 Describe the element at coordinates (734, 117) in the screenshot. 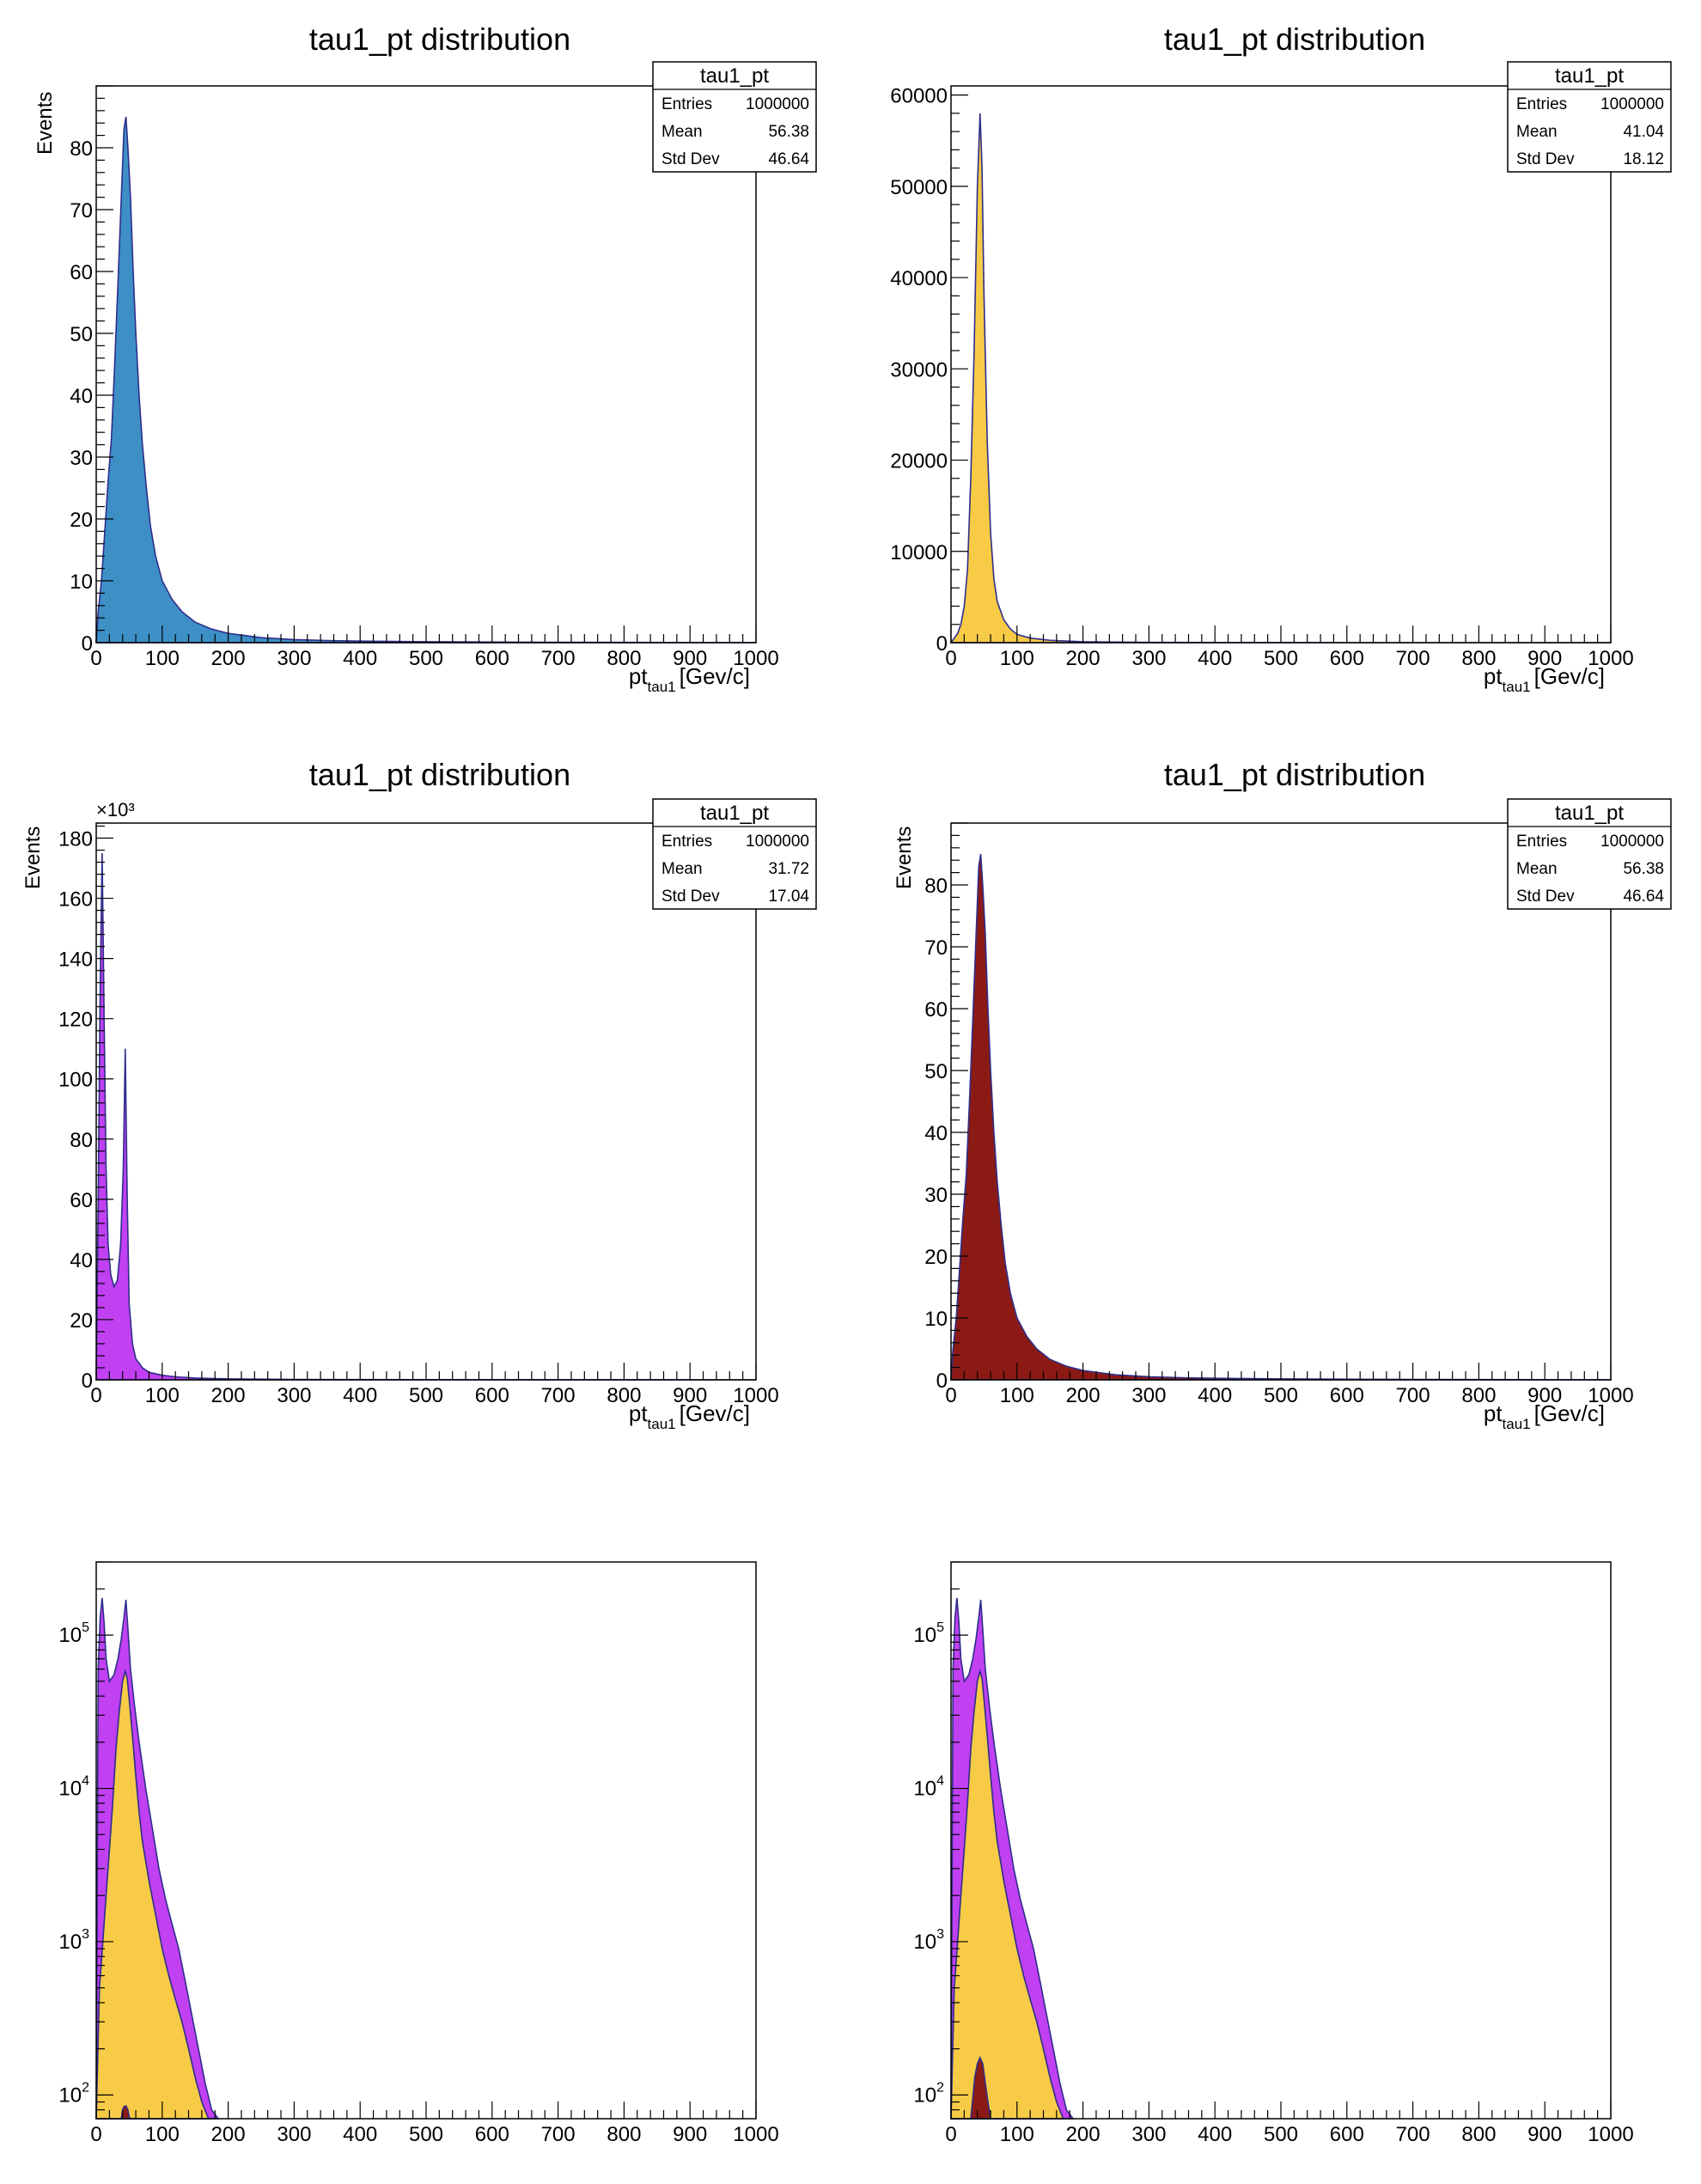

I see `stats-box-frame` at that location.